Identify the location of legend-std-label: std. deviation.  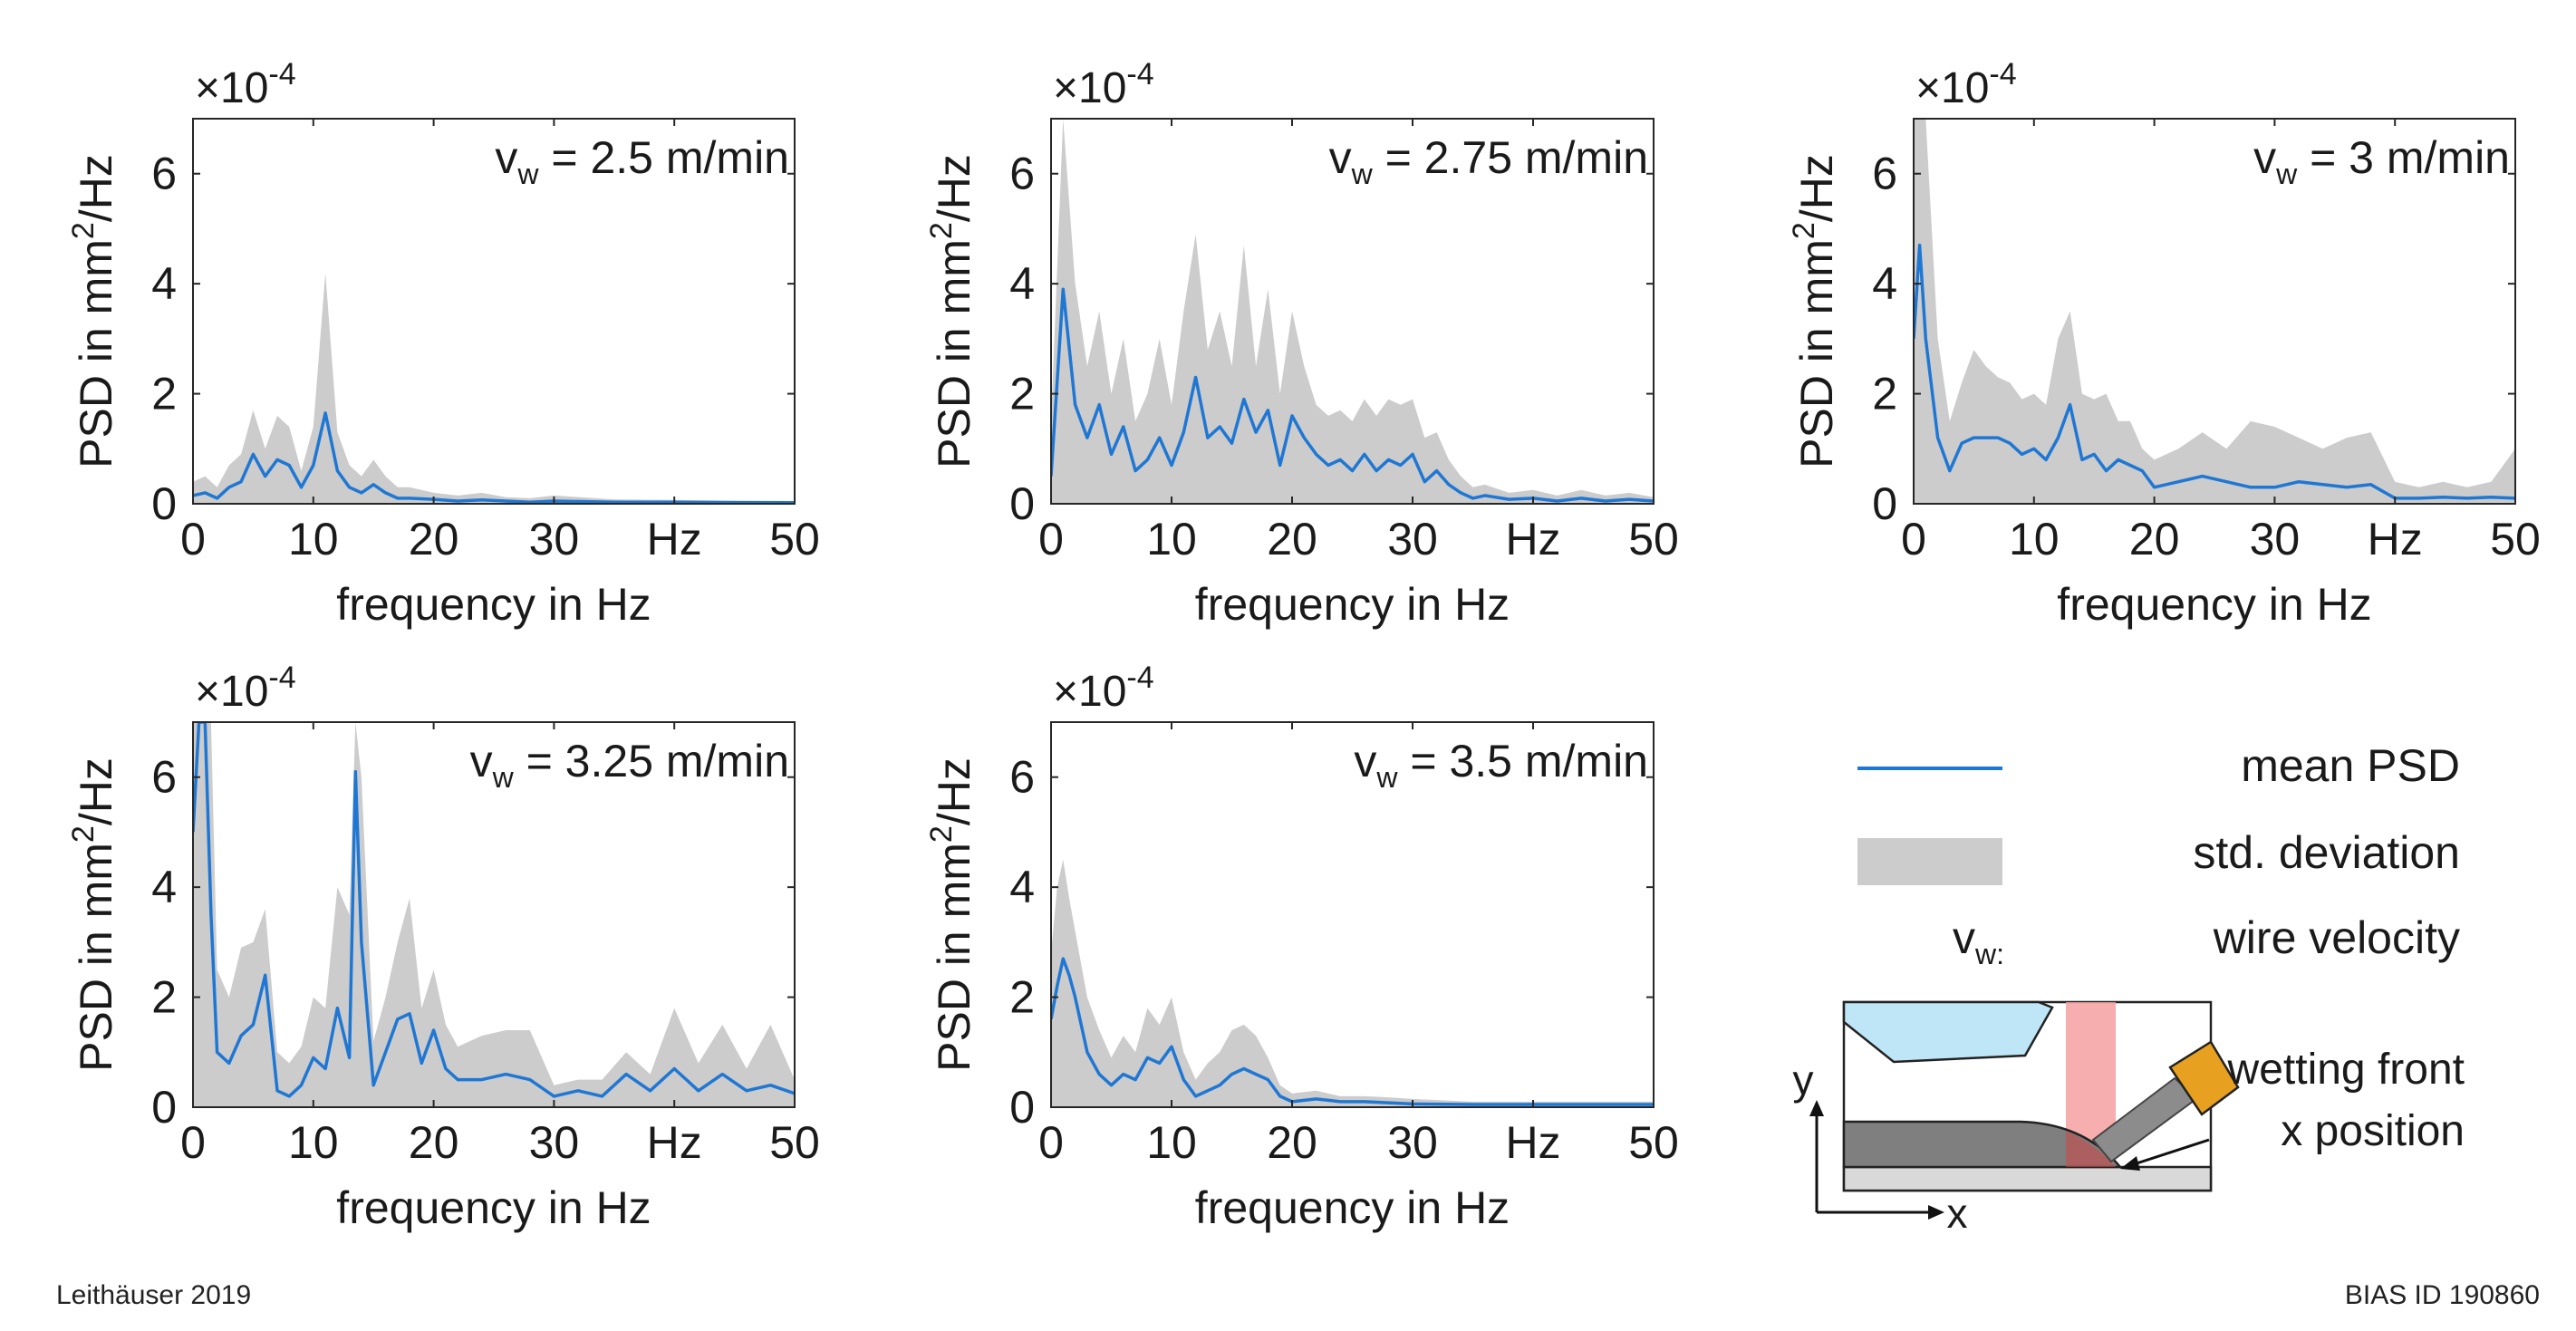
(2326, 852).